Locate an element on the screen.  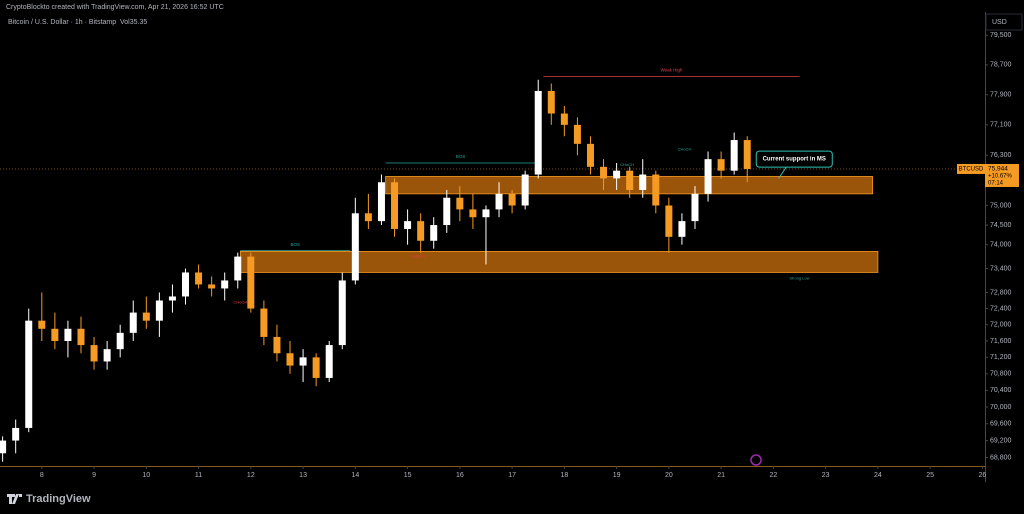
callout-pointer is located at coordinates (782, 172).